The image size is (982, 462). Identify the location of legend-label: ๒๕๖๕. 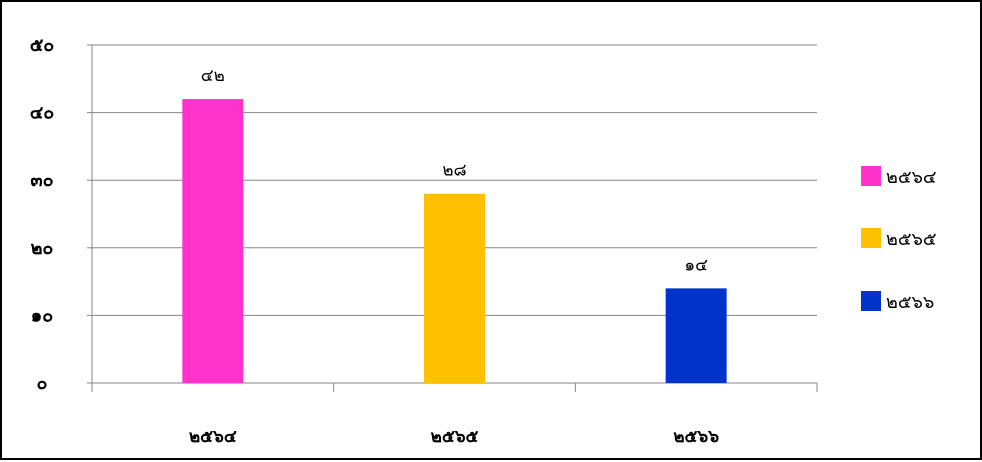
(911, 239).